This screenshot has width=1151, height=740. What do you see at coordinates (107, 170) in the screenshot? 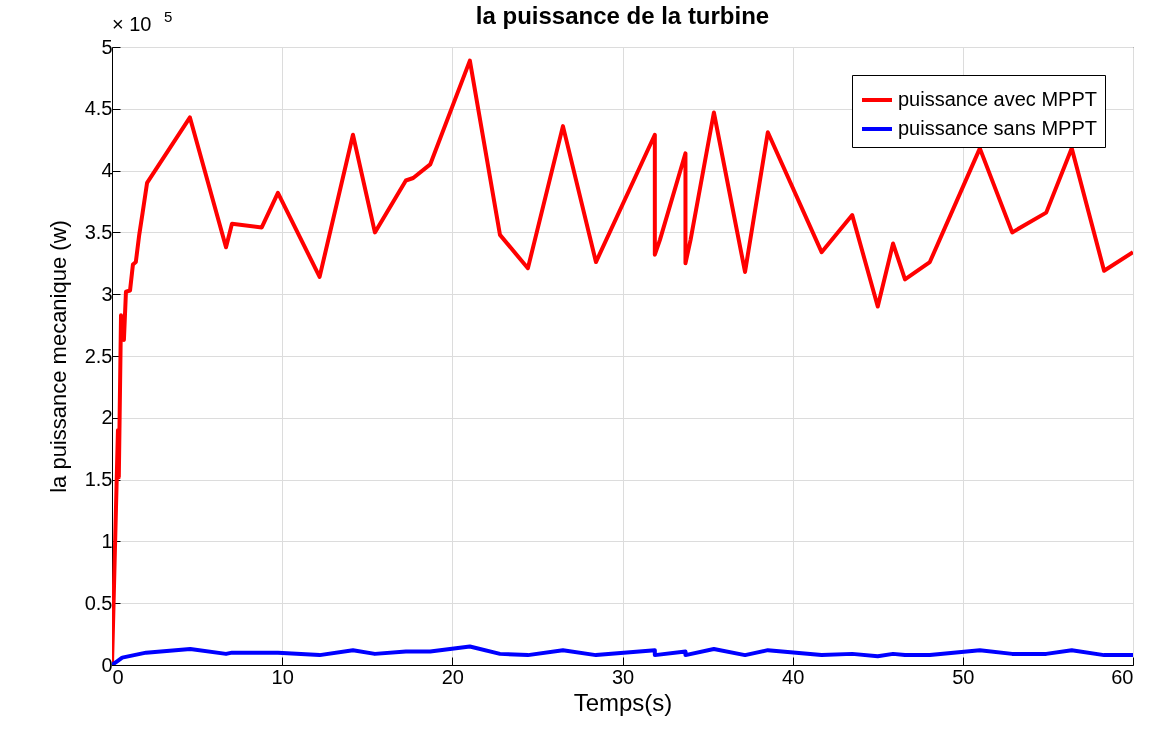
I see `y-tick-label: 4` at bounding box center [107, 170].